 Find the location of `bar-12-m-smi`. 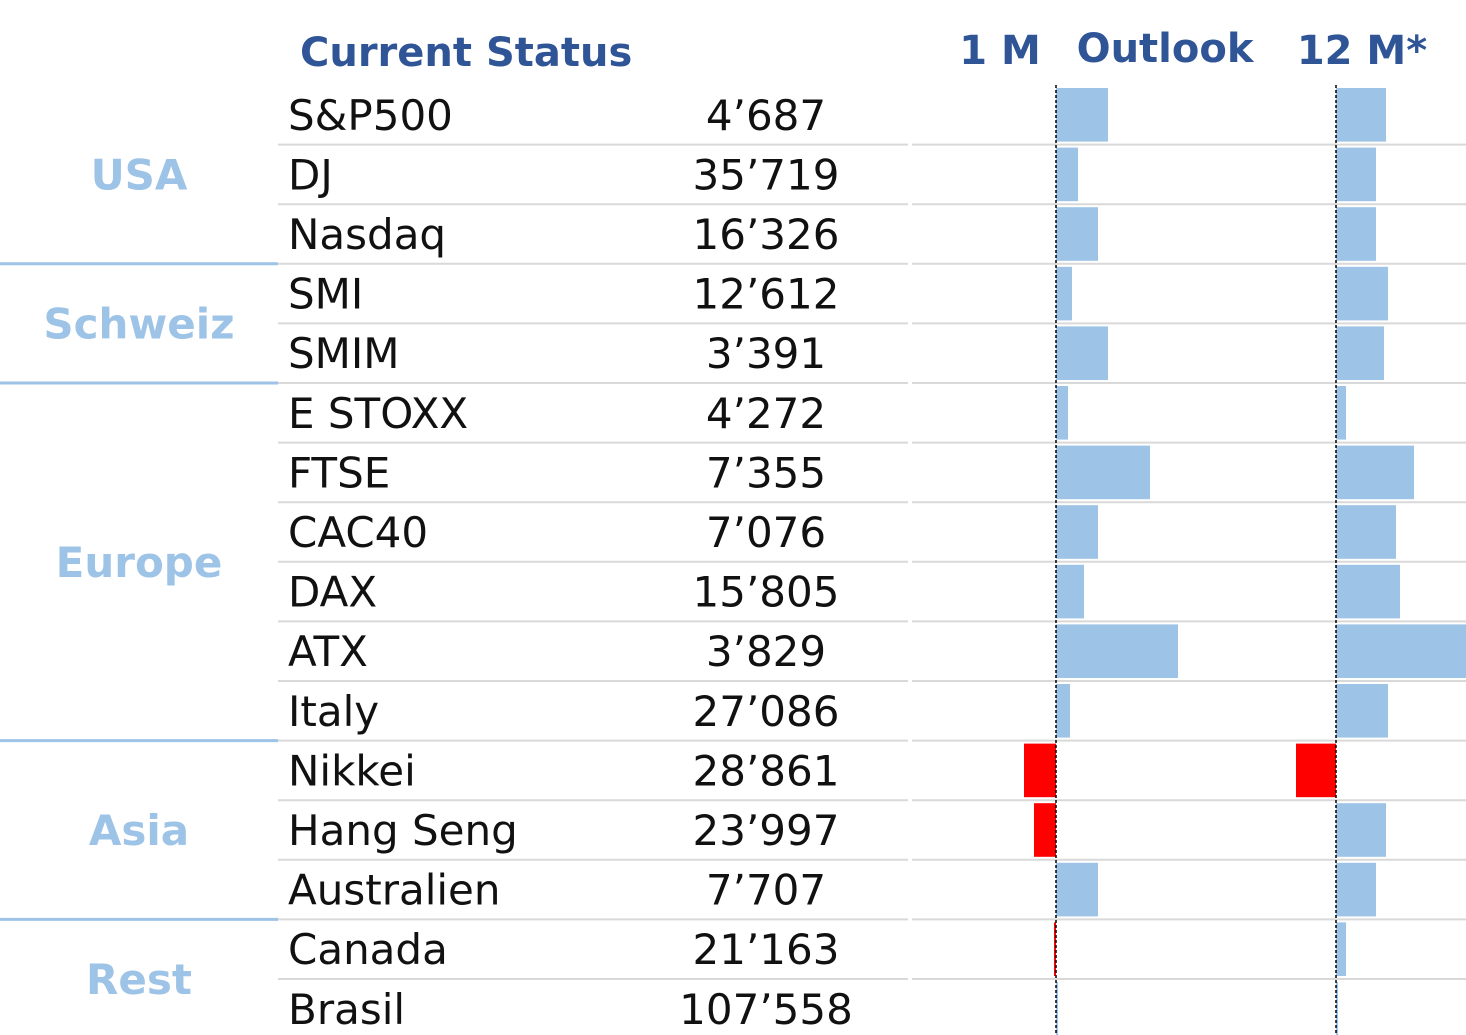

bar-12-m-smi is located at coordinates (1362, 293).